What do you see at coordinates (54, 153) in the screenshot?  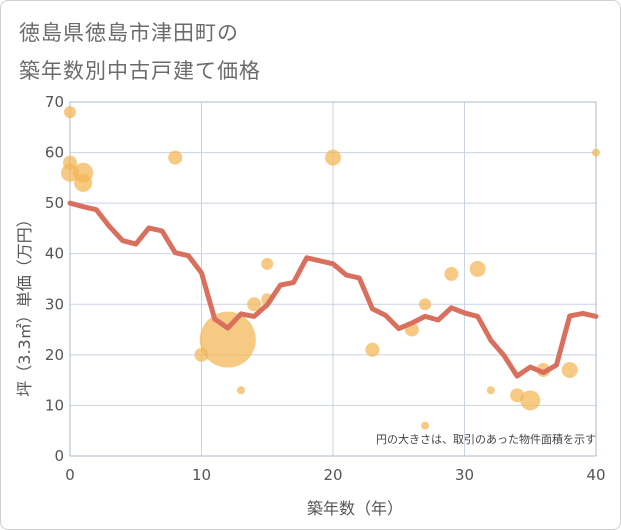 I see `y-tick-label: 60` at bounding box center [54, 153].